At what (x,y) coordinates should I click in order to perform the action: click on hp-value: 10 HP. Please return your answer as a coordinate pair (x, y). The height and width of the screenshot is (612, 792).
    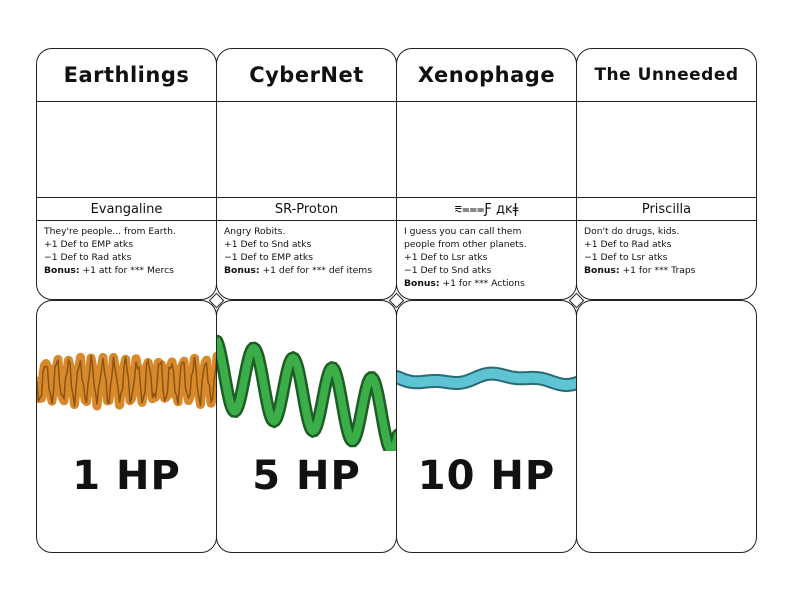
    Looking at the image, I should click on (486, 476).